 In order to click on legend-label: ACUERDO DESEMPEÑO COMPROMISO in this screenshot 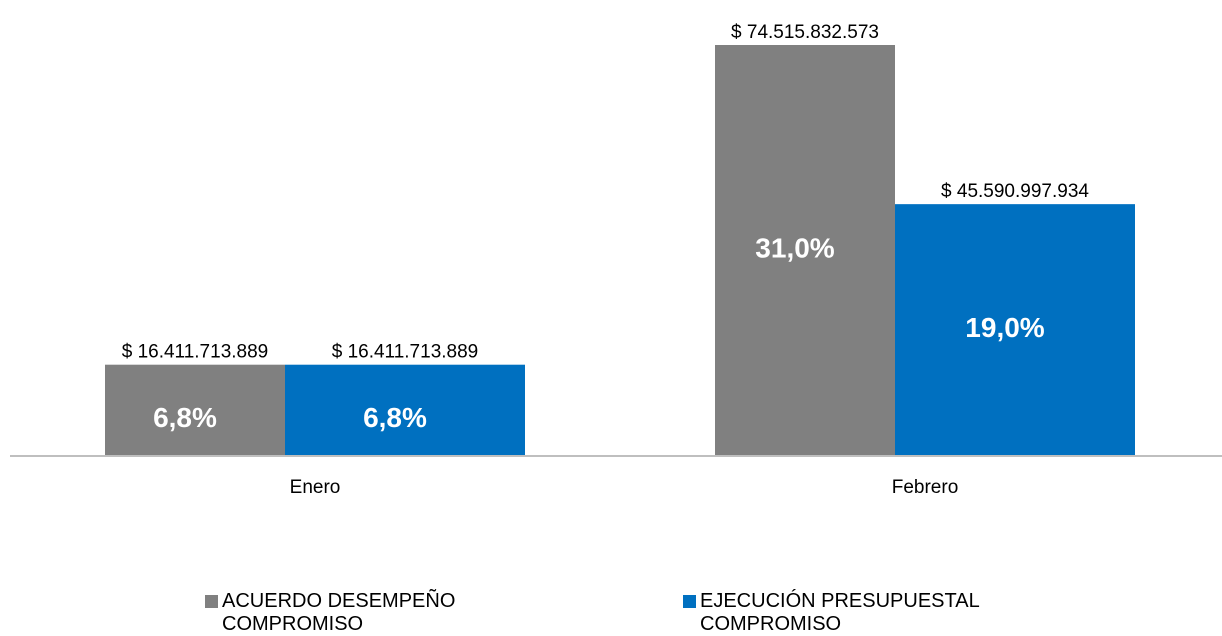, I will do `click(339, 612)`.